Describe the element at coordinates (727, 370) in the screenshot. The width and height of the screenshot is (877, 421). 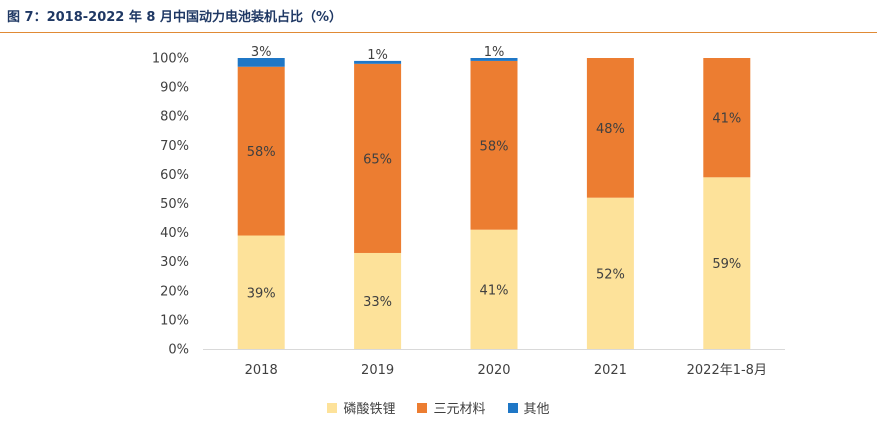
I see `x-tick-label: 2022年1-8月` at that location.